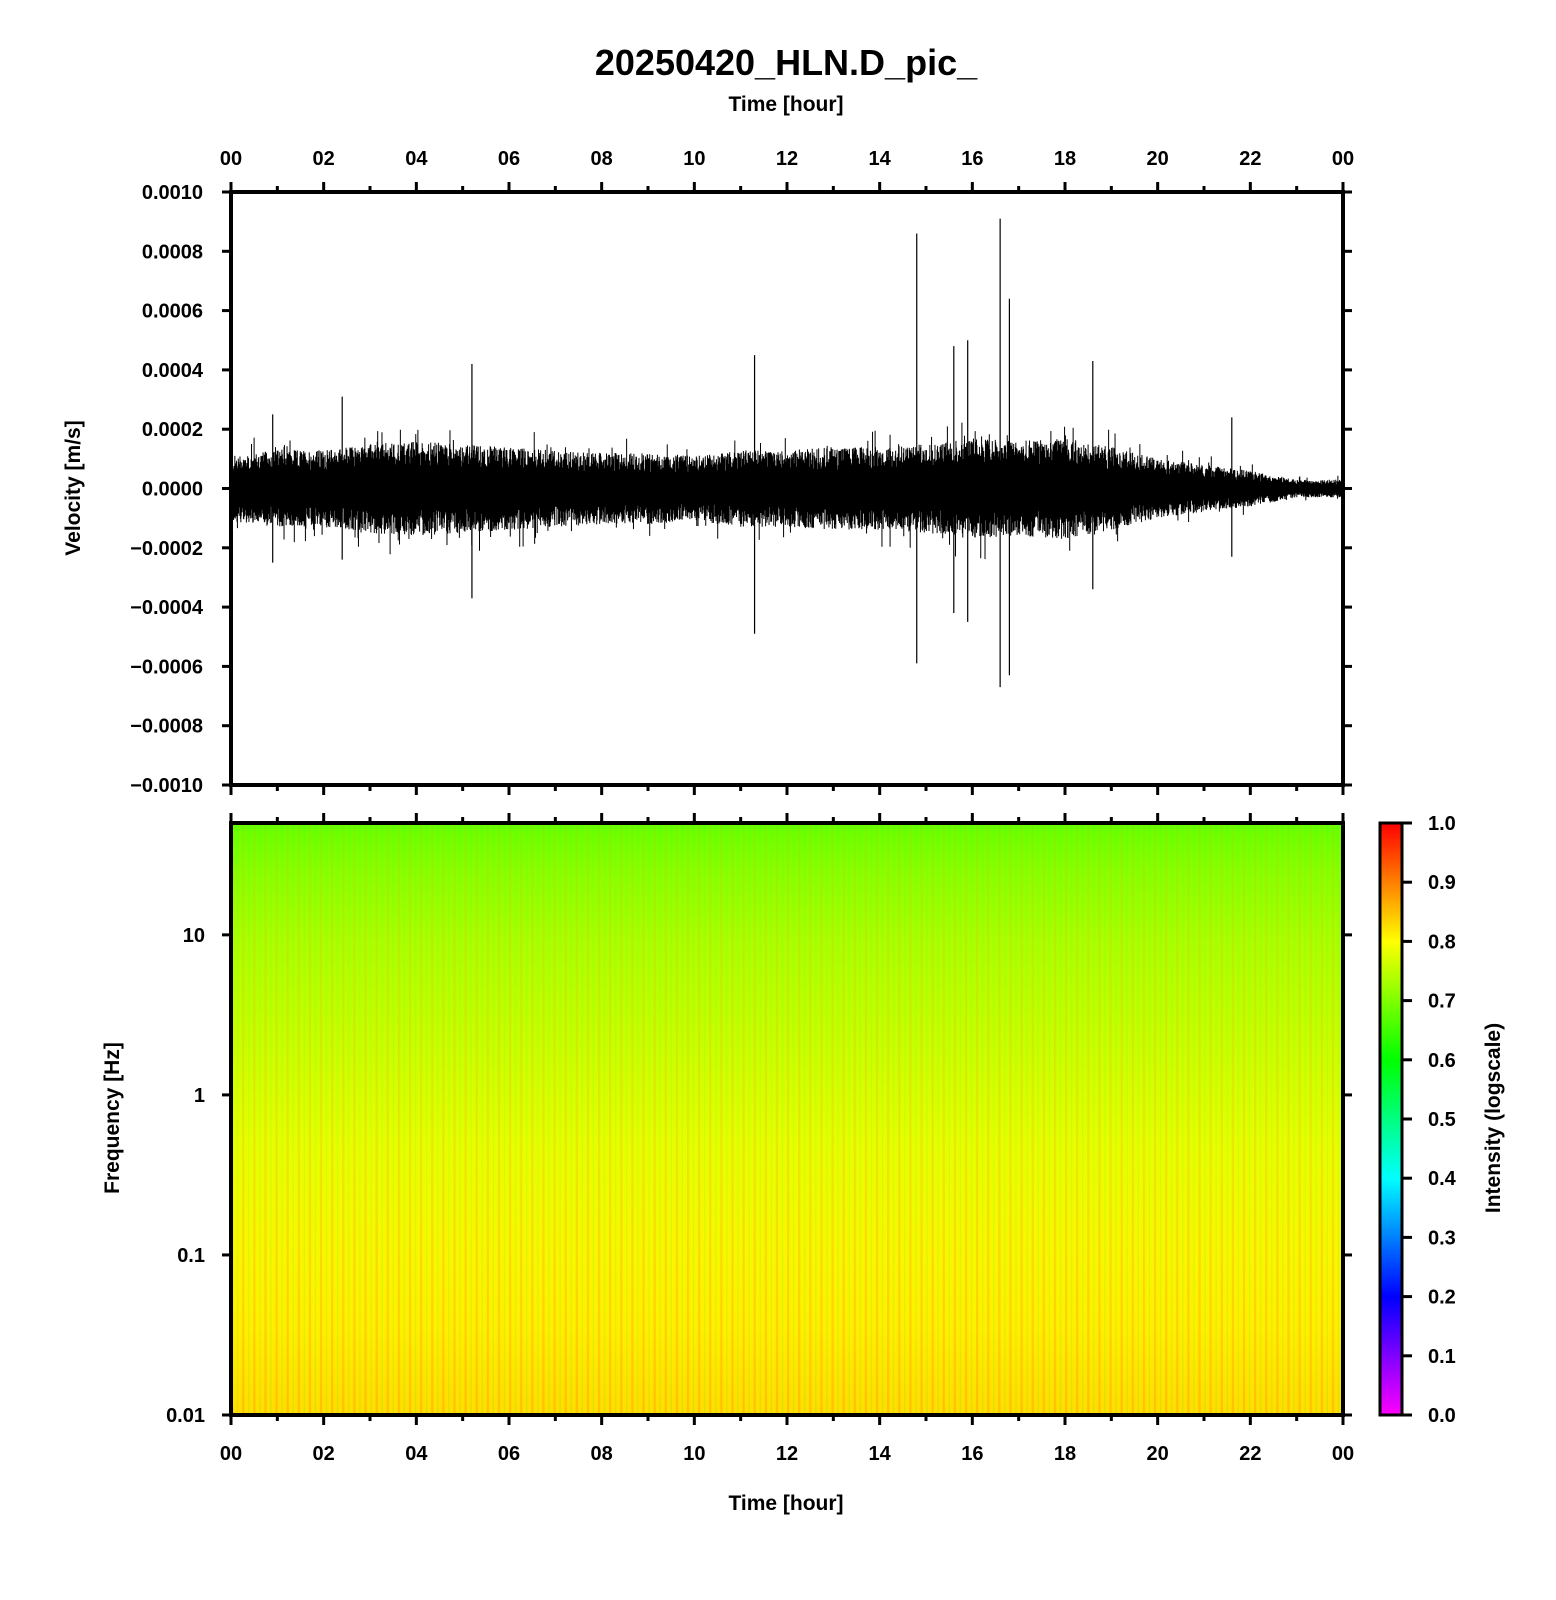 This screenshot has width=1556, height=1600. Describe the element at coordinates (167, 608) in the screenshot. I see `waveform-y-tick-label: −0.0004` at that location.